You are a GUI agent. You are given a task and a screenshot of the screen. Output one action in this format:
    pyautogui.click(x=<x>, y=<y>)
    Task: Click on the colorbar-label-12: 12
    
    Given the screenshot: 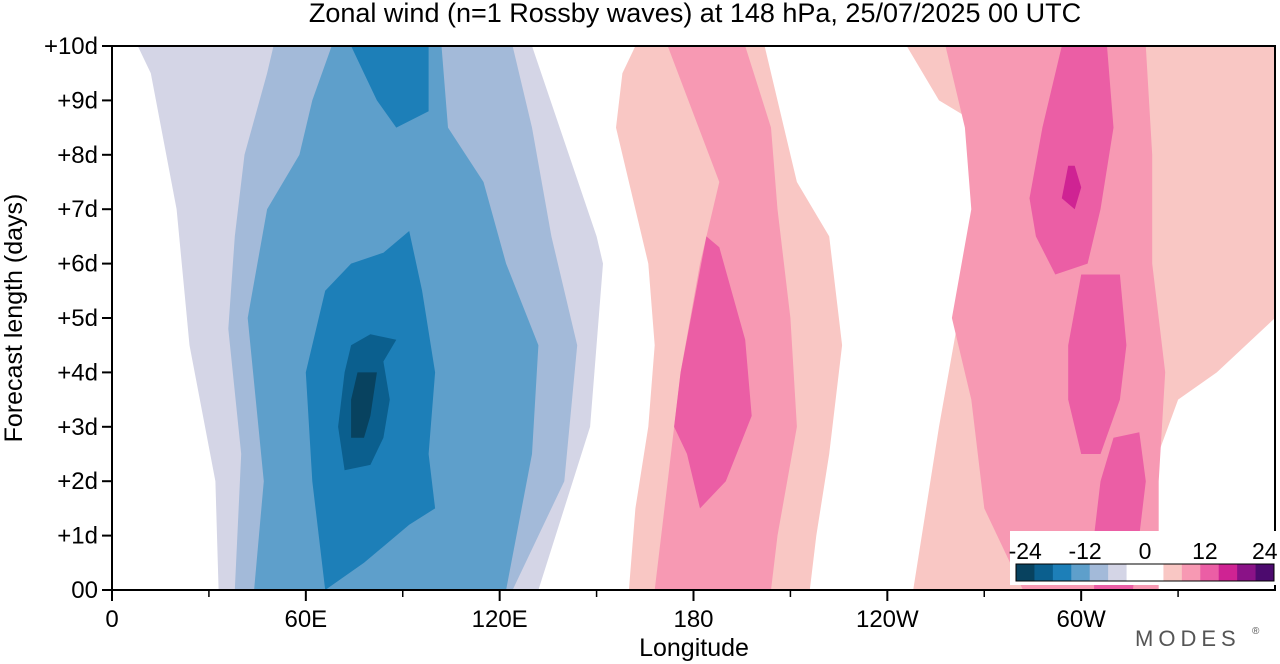 What is the action you would take?
    pyautogui.click(x=1205, y=551)
    